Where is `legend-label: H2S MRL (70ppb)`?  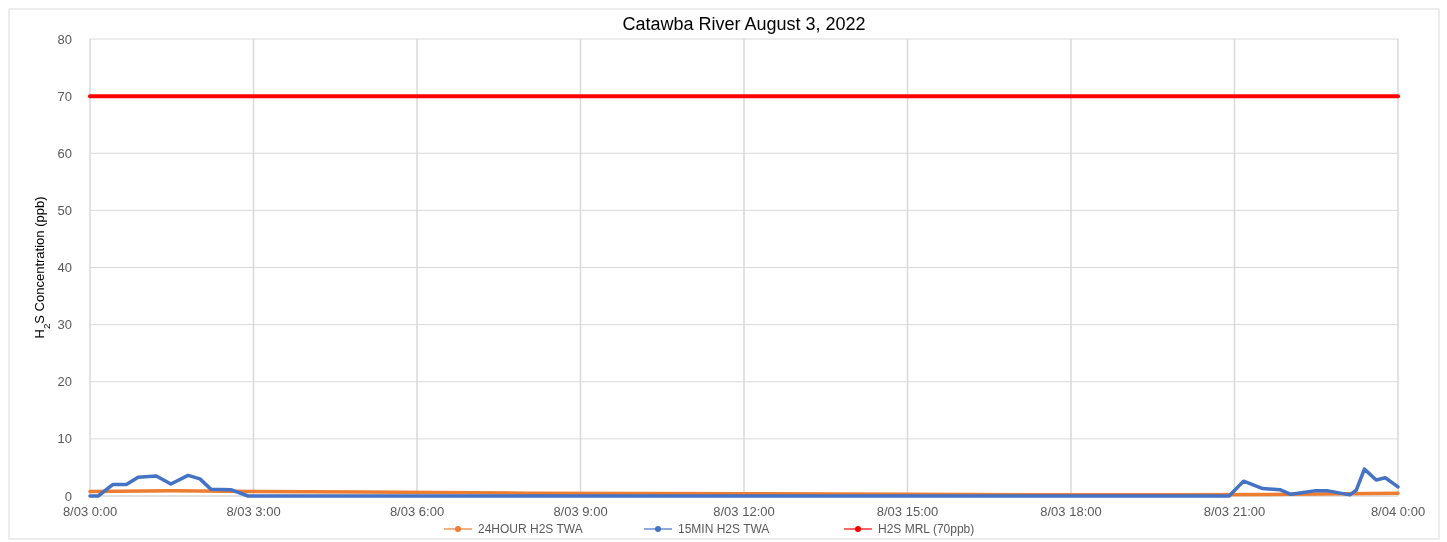 legend-label: H2S MRL (70ppb) is located at coordinates (926, 529).